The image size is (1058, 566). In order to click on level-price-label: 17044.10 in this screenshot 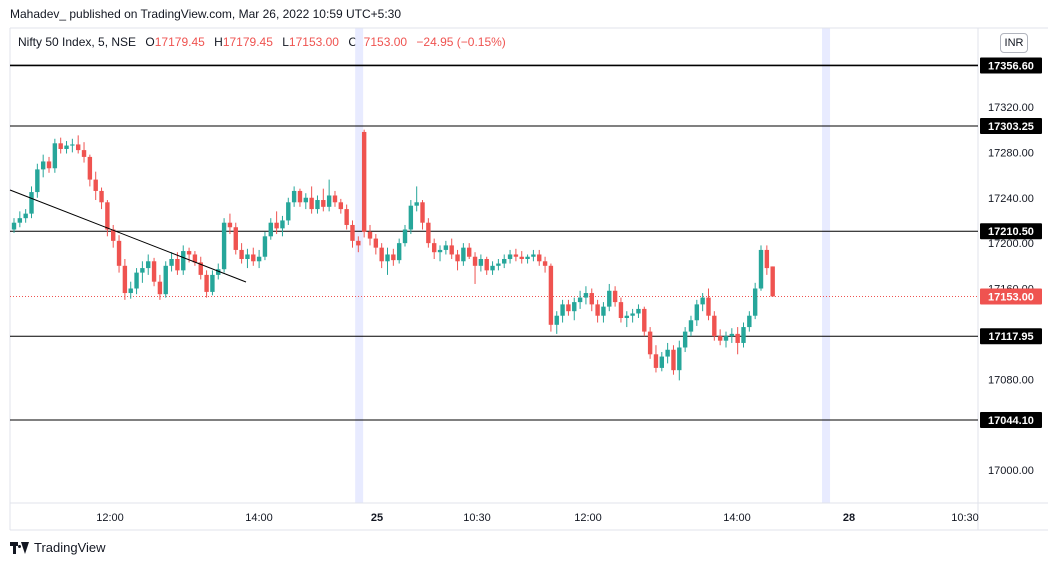, I will do `click(1011, 419)`.